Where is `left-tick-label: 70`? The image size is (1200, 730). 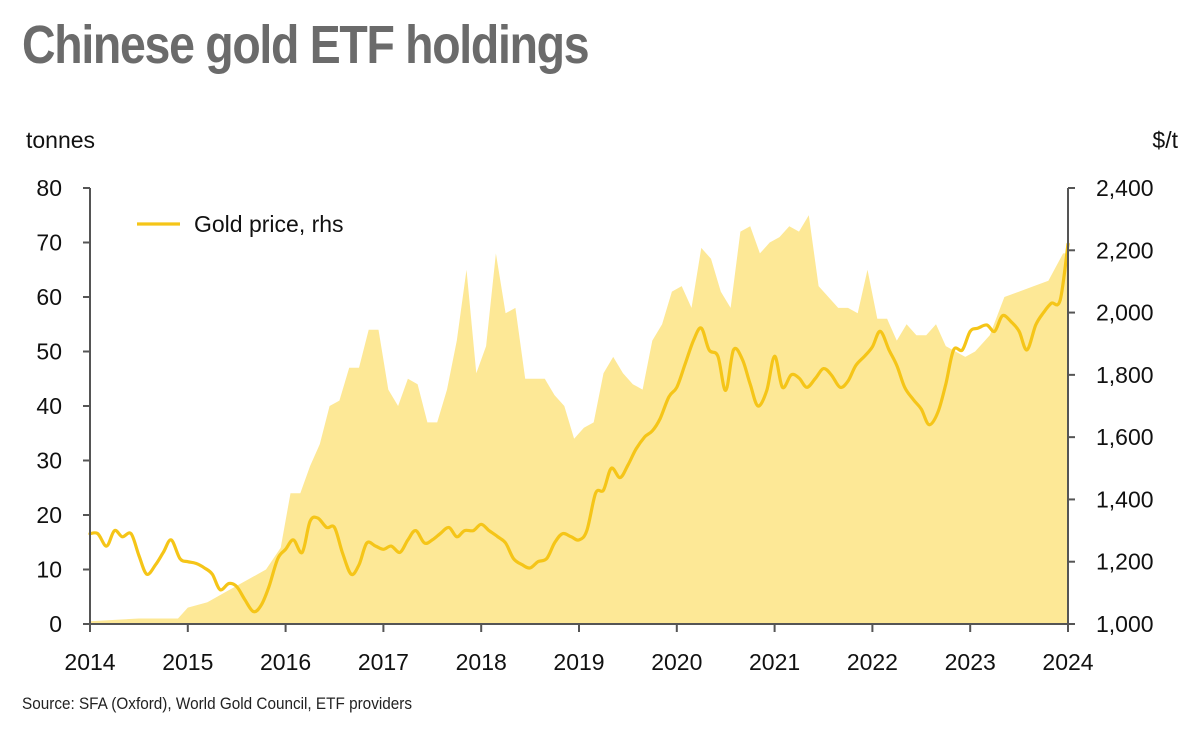 left-tick-label: 70 is located at coordinates (49, 243).